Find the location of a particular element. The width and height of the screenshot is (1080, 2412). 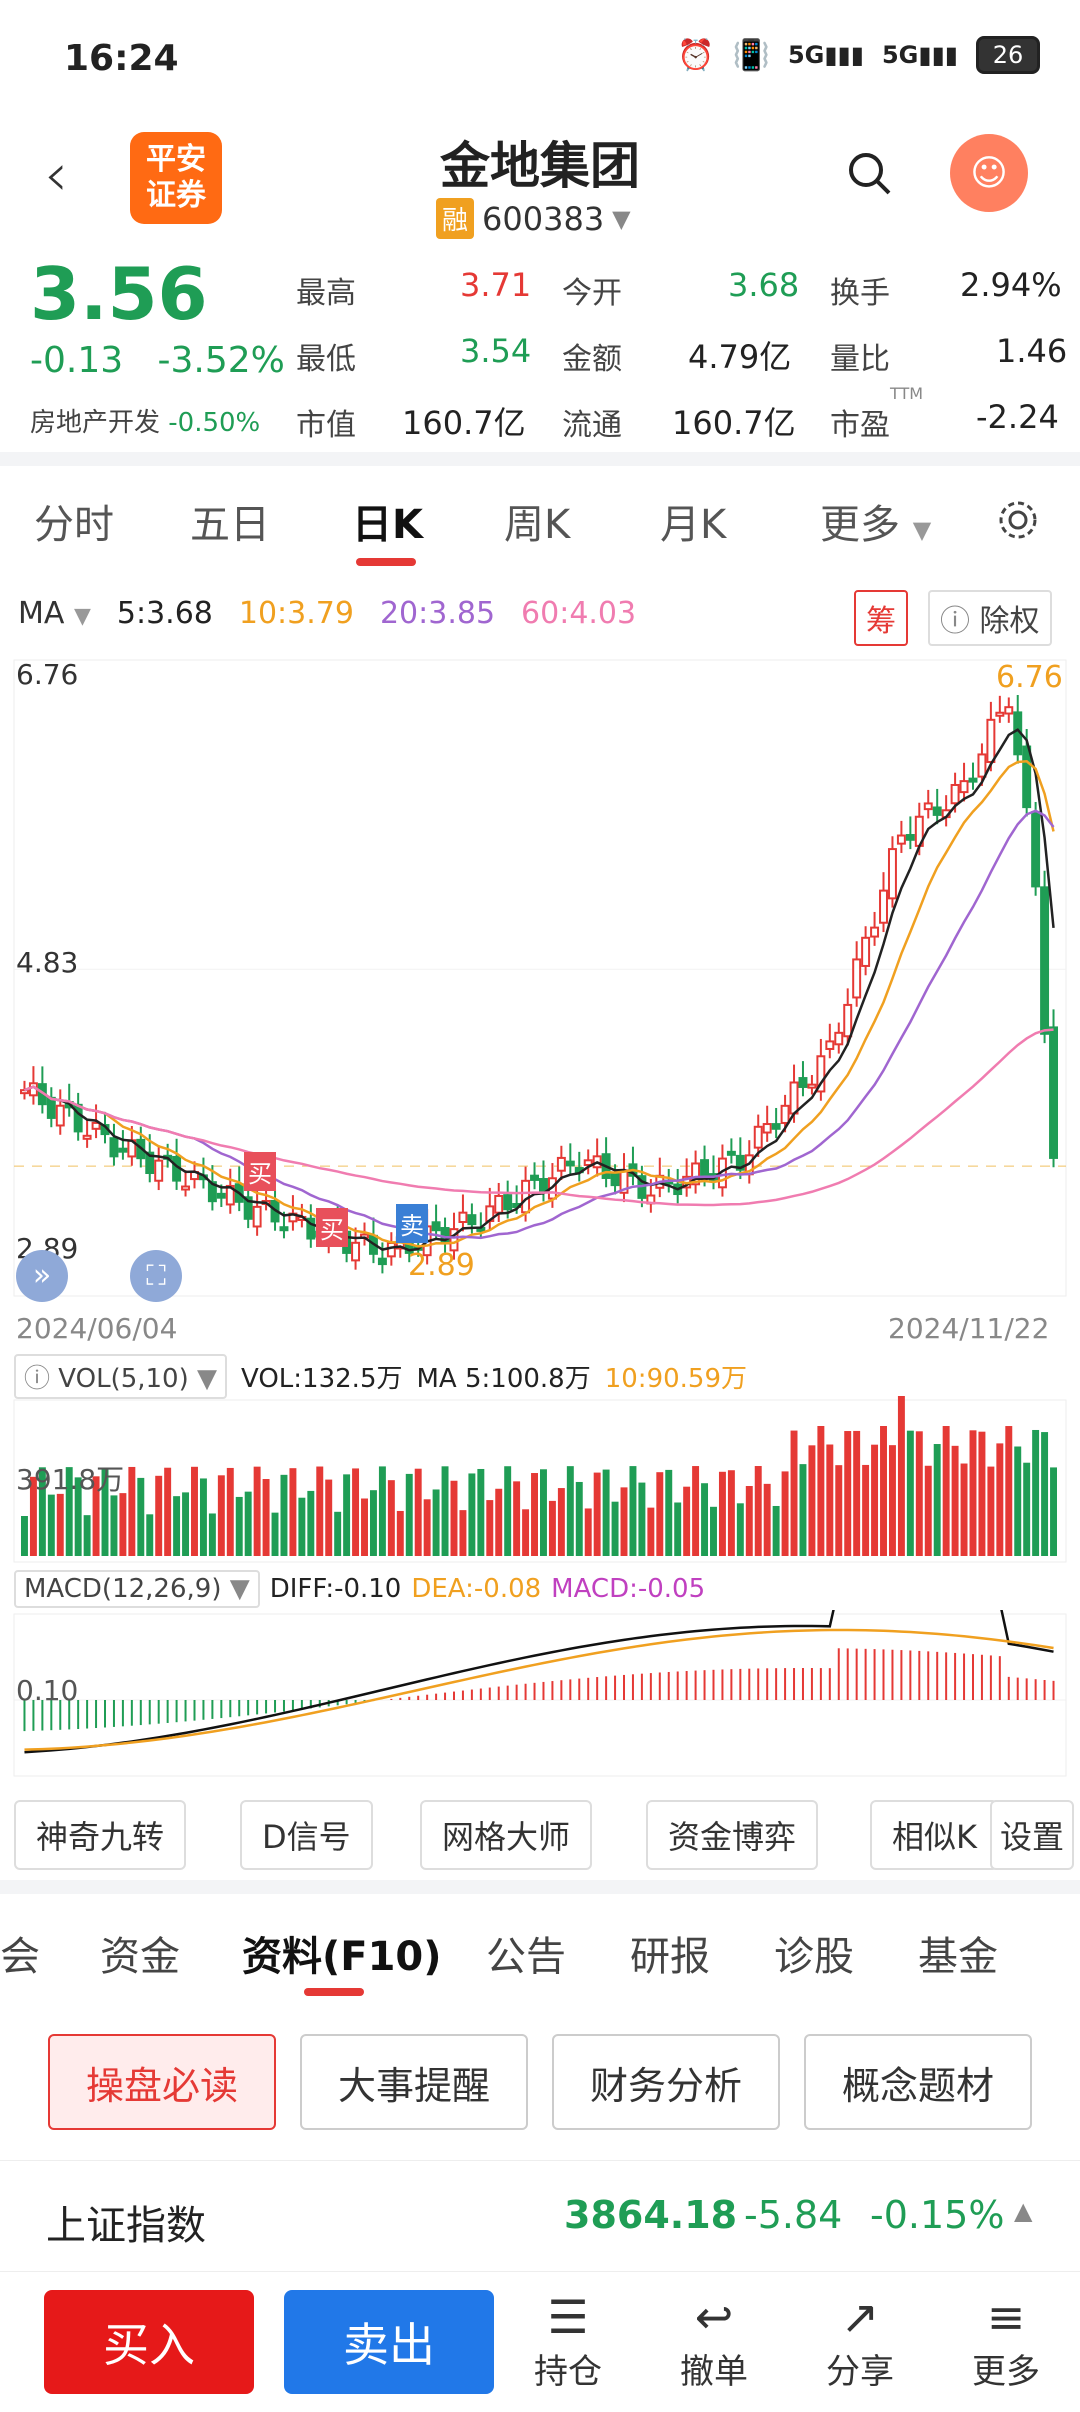

tab-five-day: 五日 is located at coordinates (230, 525).